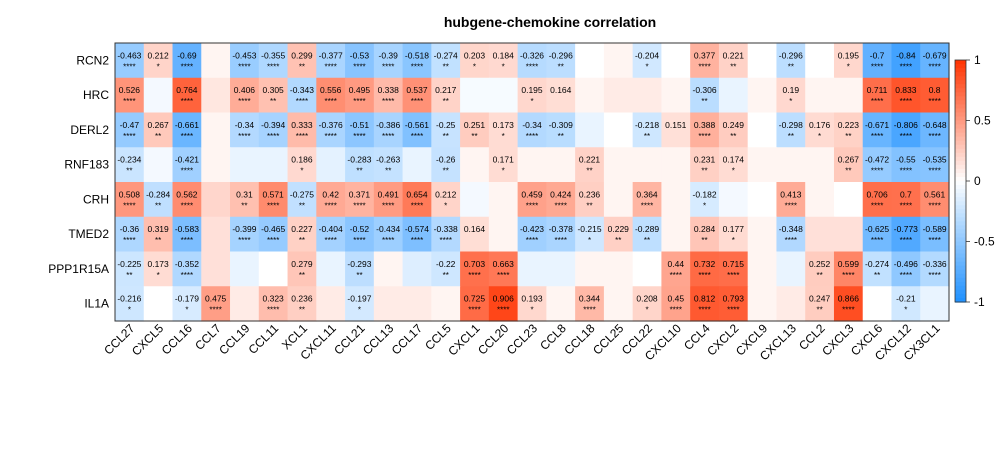 This screenshot has width=1000, height=450. Describe the element at coordinates (734, 264) in the screenshot. I see `cell-value-label: 0.715` at that location.